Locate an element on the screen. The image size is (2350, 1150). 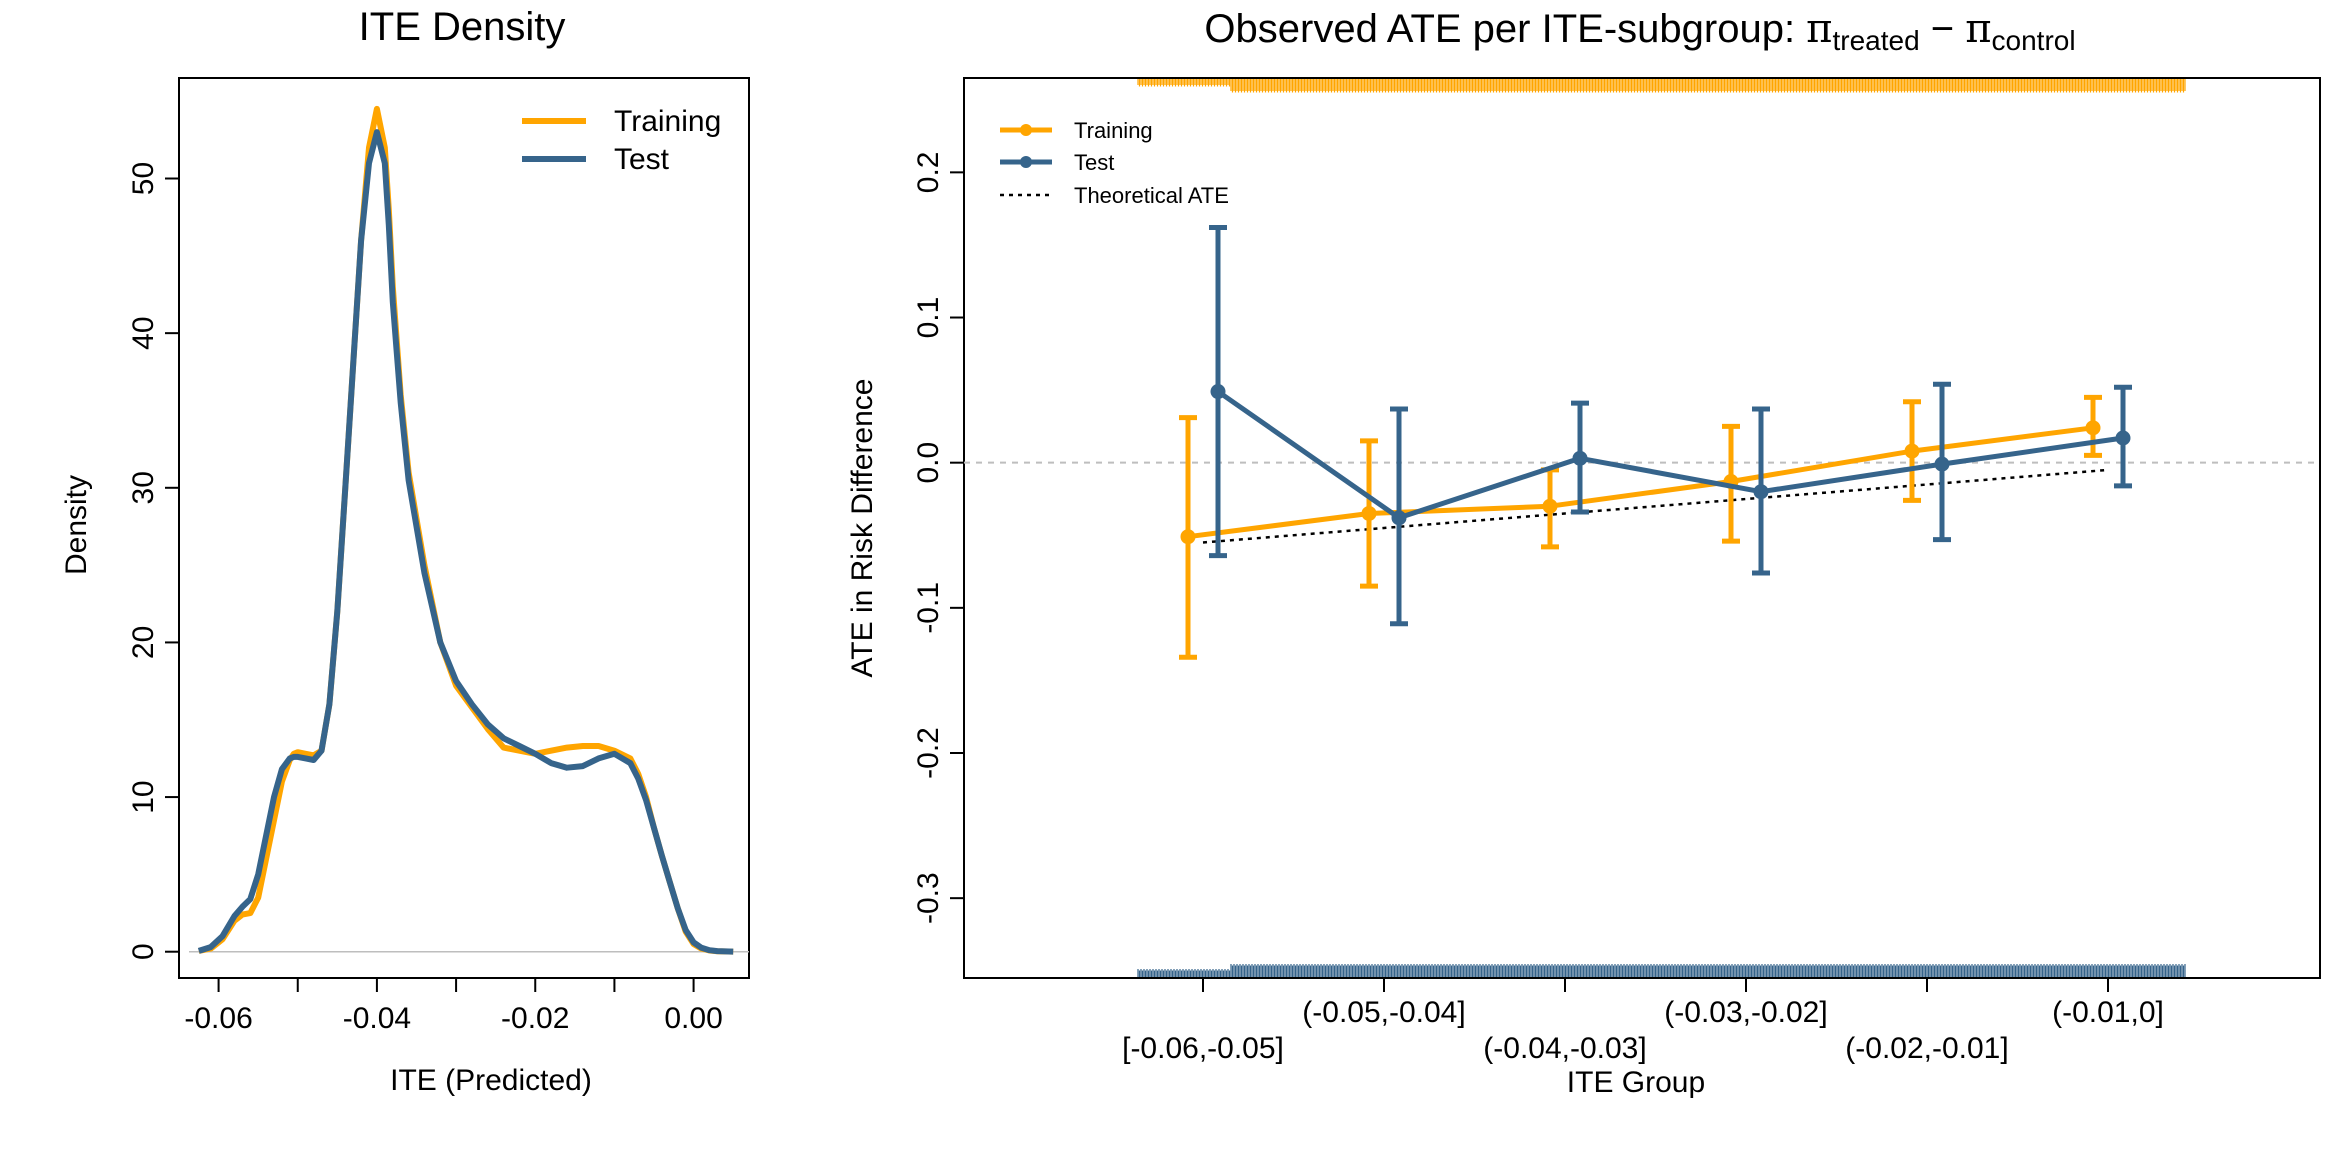
ate-y-tick-label: -0.2 is located at coordinates (928, 753).